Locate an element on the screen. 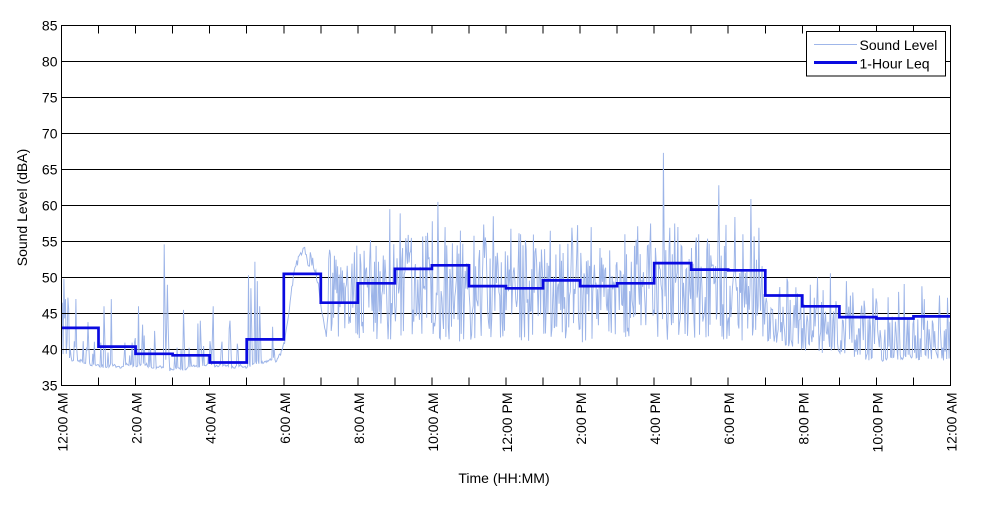 Image resolution: width=1000 pixels, height=505 pixels. svg-text: 65 is located at coordinates (50, 170).